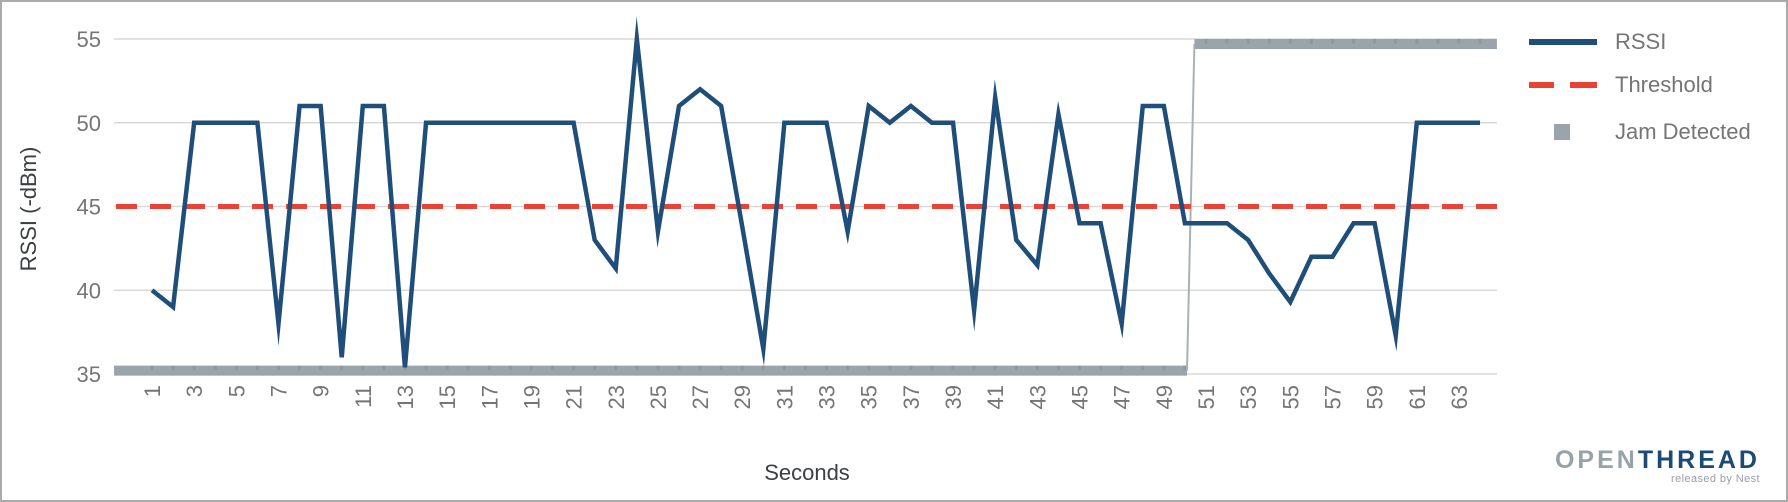 Image resolution: width=1788 pixels, height=502 pixels. Describe the element at coordinates (616, 397) in the screenshot. I see `x-tick-label: 23` at that location.